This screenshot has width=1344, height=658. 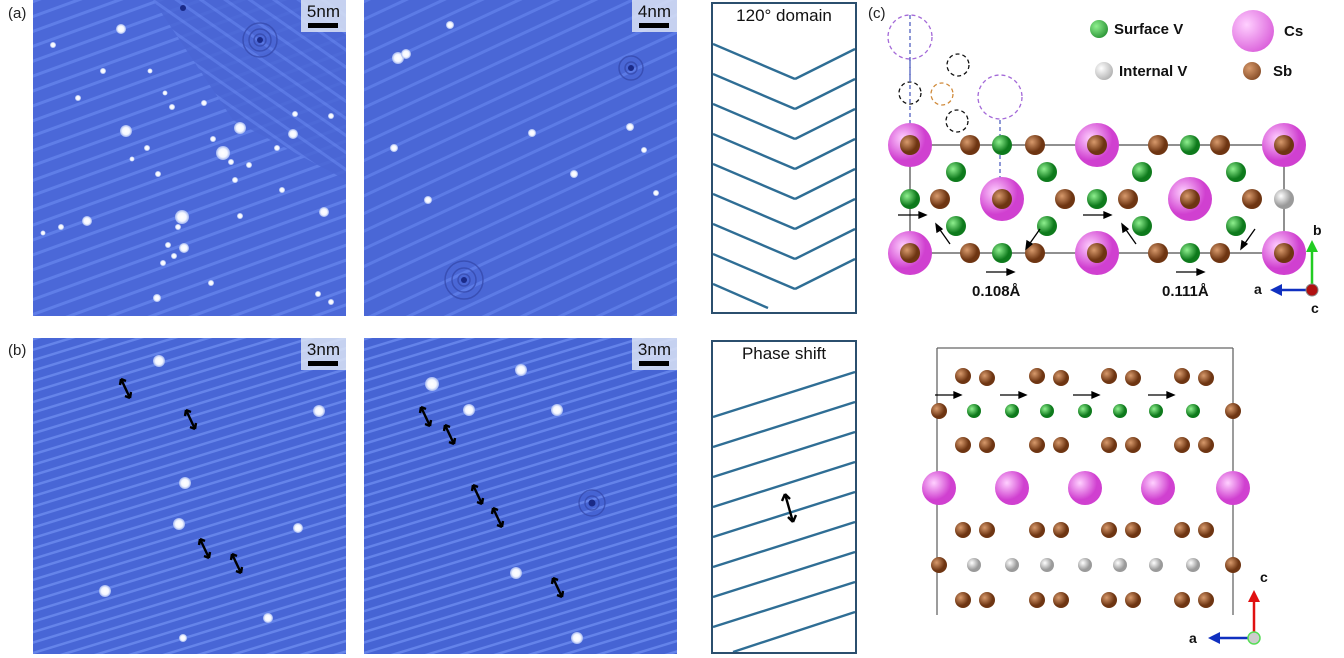 I want to click on panel-label-b: (b), so click(x=17, y=350).